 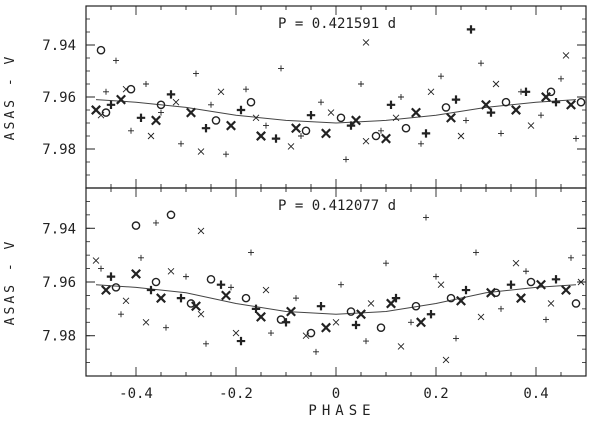 What do you see at coordinates (136, 394) in the screenshot?
I see `x-tick-label: -0.4` at bounding box center [136, 394].